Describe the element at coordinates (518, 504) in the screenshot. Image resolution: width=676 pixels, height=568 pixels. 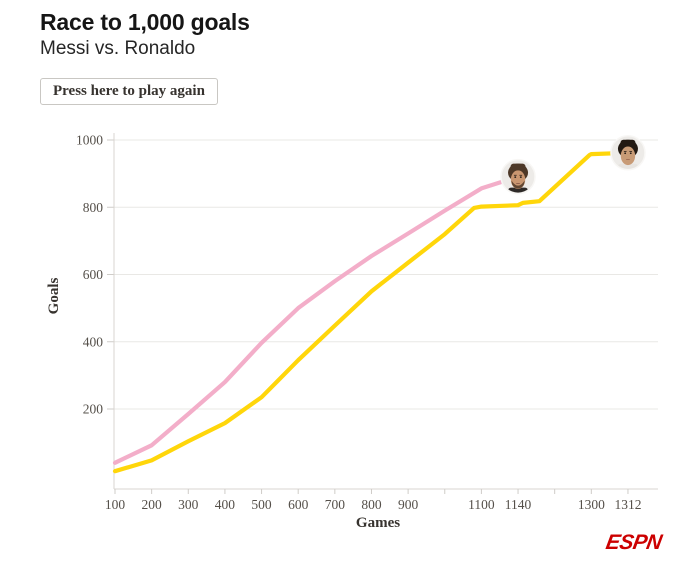
I see `x-tick-label: 1140` at that location.